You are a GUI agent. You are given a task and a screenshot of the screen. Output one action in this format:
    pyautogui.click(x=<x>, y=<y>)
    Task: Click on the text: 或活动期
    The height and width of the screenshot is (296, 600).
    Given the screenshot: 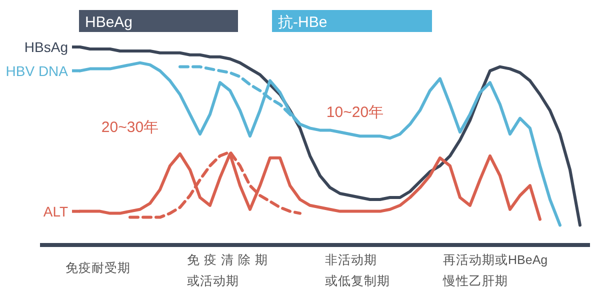 What is the action you would take?
    pyautogui.click(x=213, y=281)
    